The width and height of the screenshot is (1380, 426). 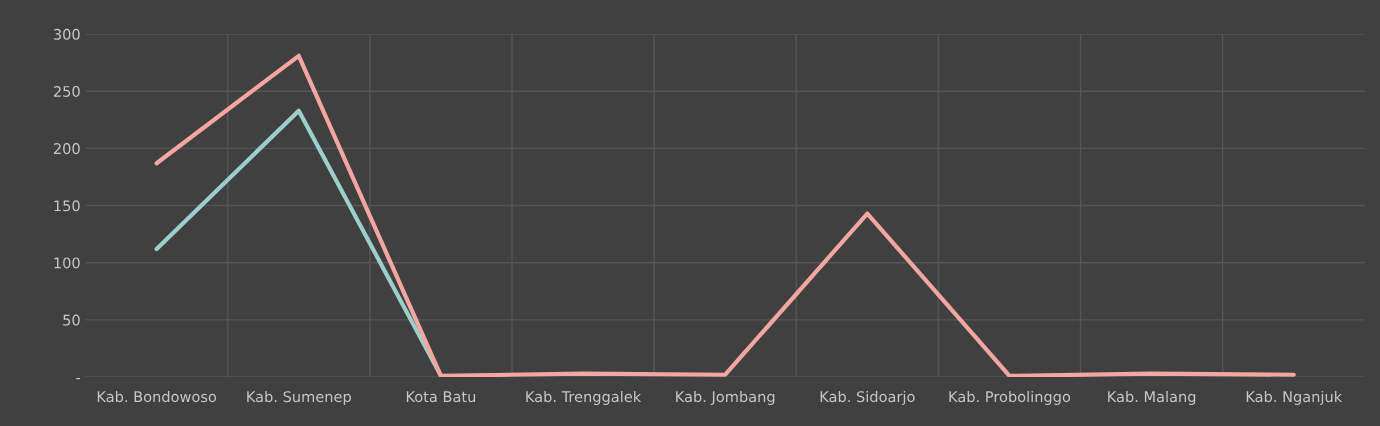 I want to click on y-tick-label: 100, so click(x=67, y=263).